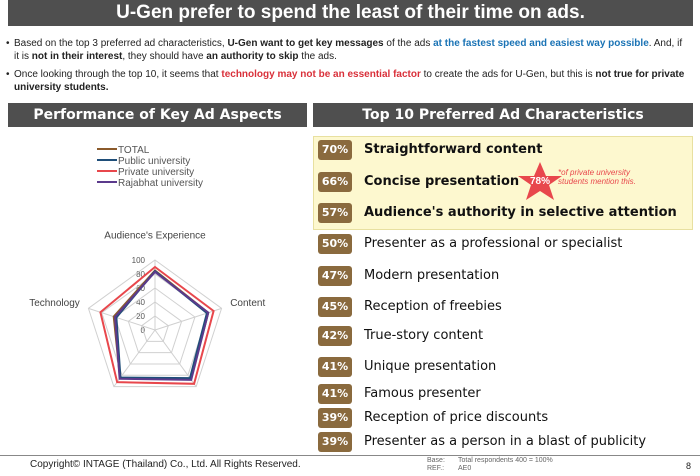 This screenshot has height=476, width=700. Describe the element at coordinates (247, 303) in the screenshot. I see `category-label: Content` at that location.